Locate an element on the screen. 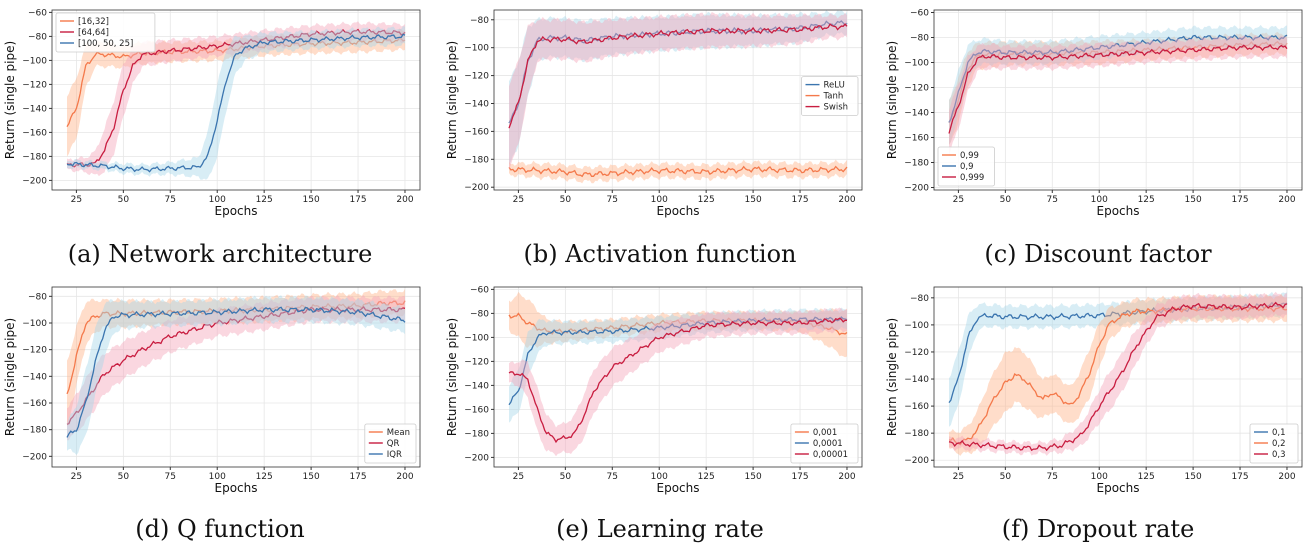 The image size is (1312, 545). caption-c: (c) Discount factor is located at coordinates (1098, 254).